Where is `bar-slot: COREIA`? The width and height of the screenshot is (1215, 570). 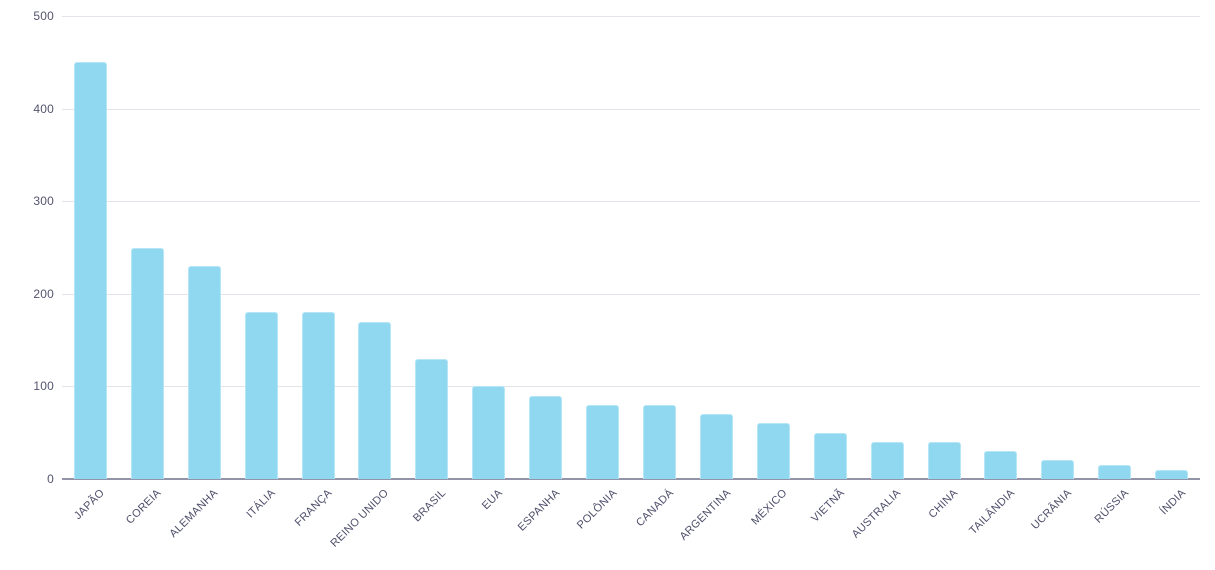
bar-slot: COREIA is located at coordinates (147, 271).